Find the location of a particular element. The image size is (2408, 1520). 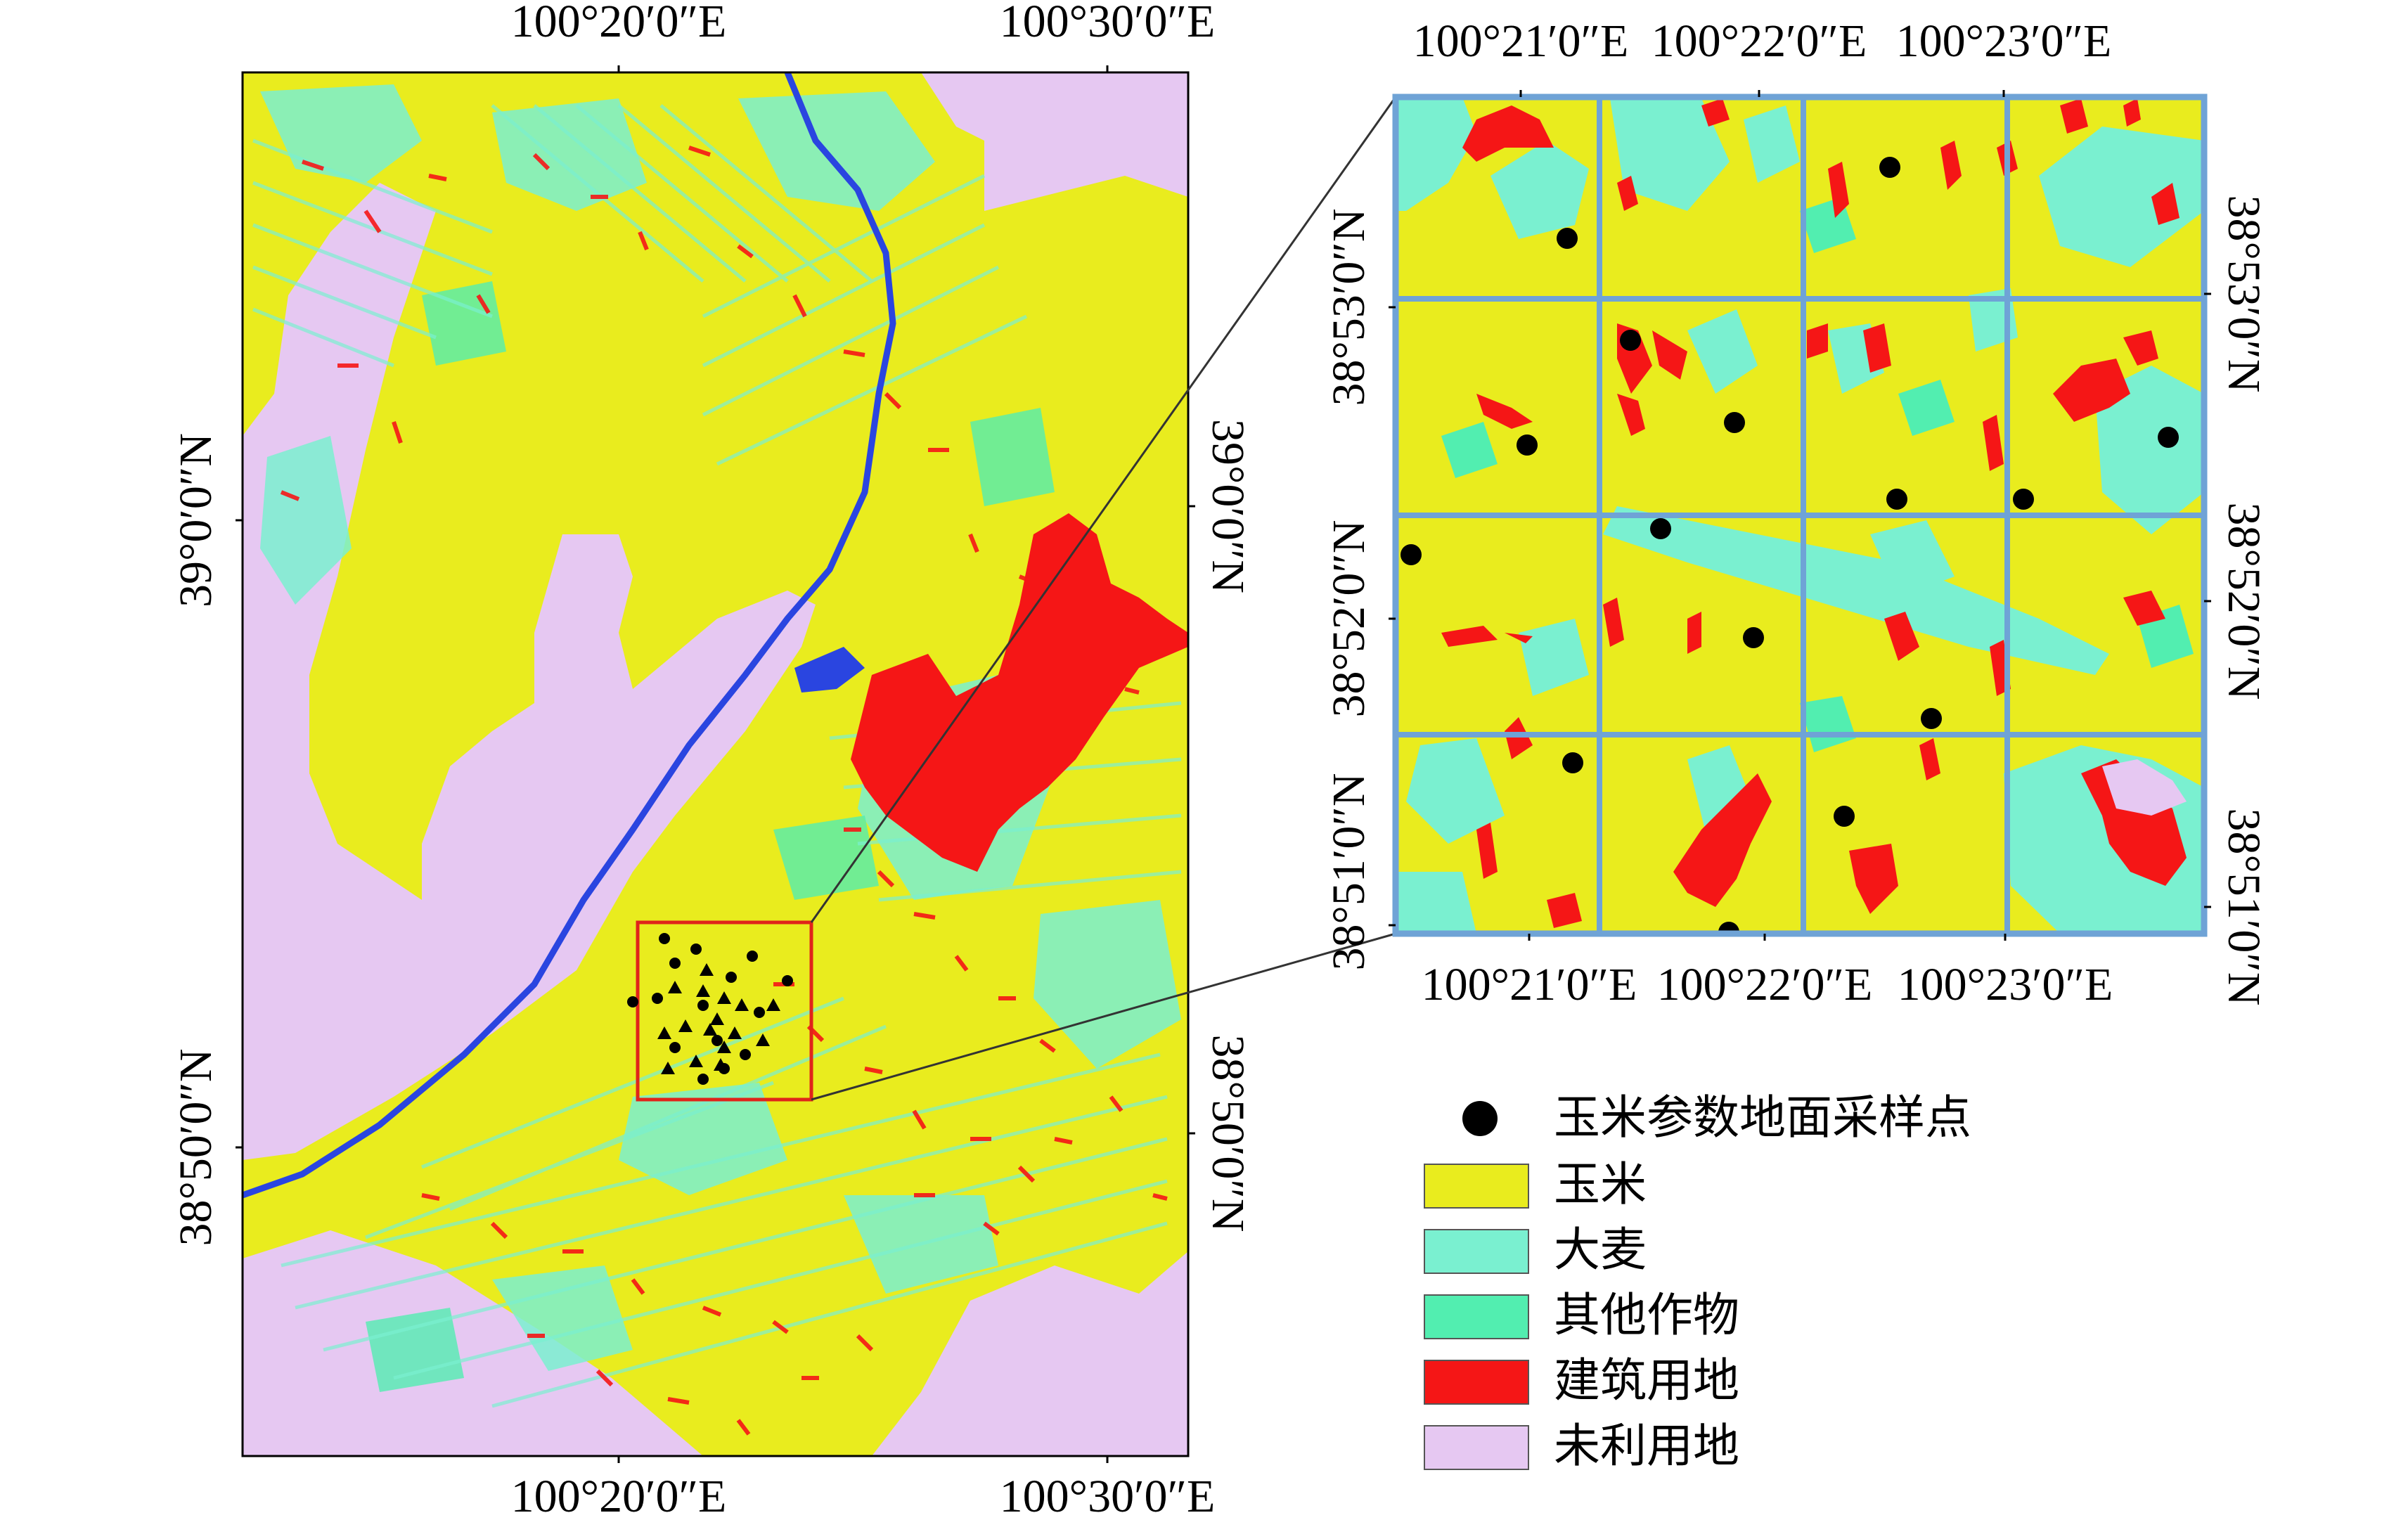

inset-bottom-lon-label-2: 100°22′0″E is located at coordinates (1765, 984).